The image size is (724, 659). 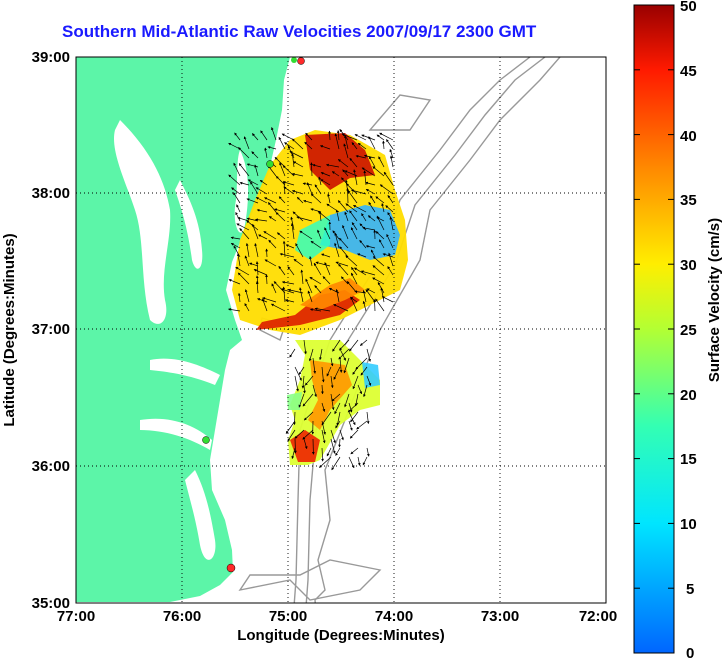 What do you see at coordinates (688, 395) in the screenshot?
I see `colorbar-tick-label: 20` at bounding box center [688, 395].